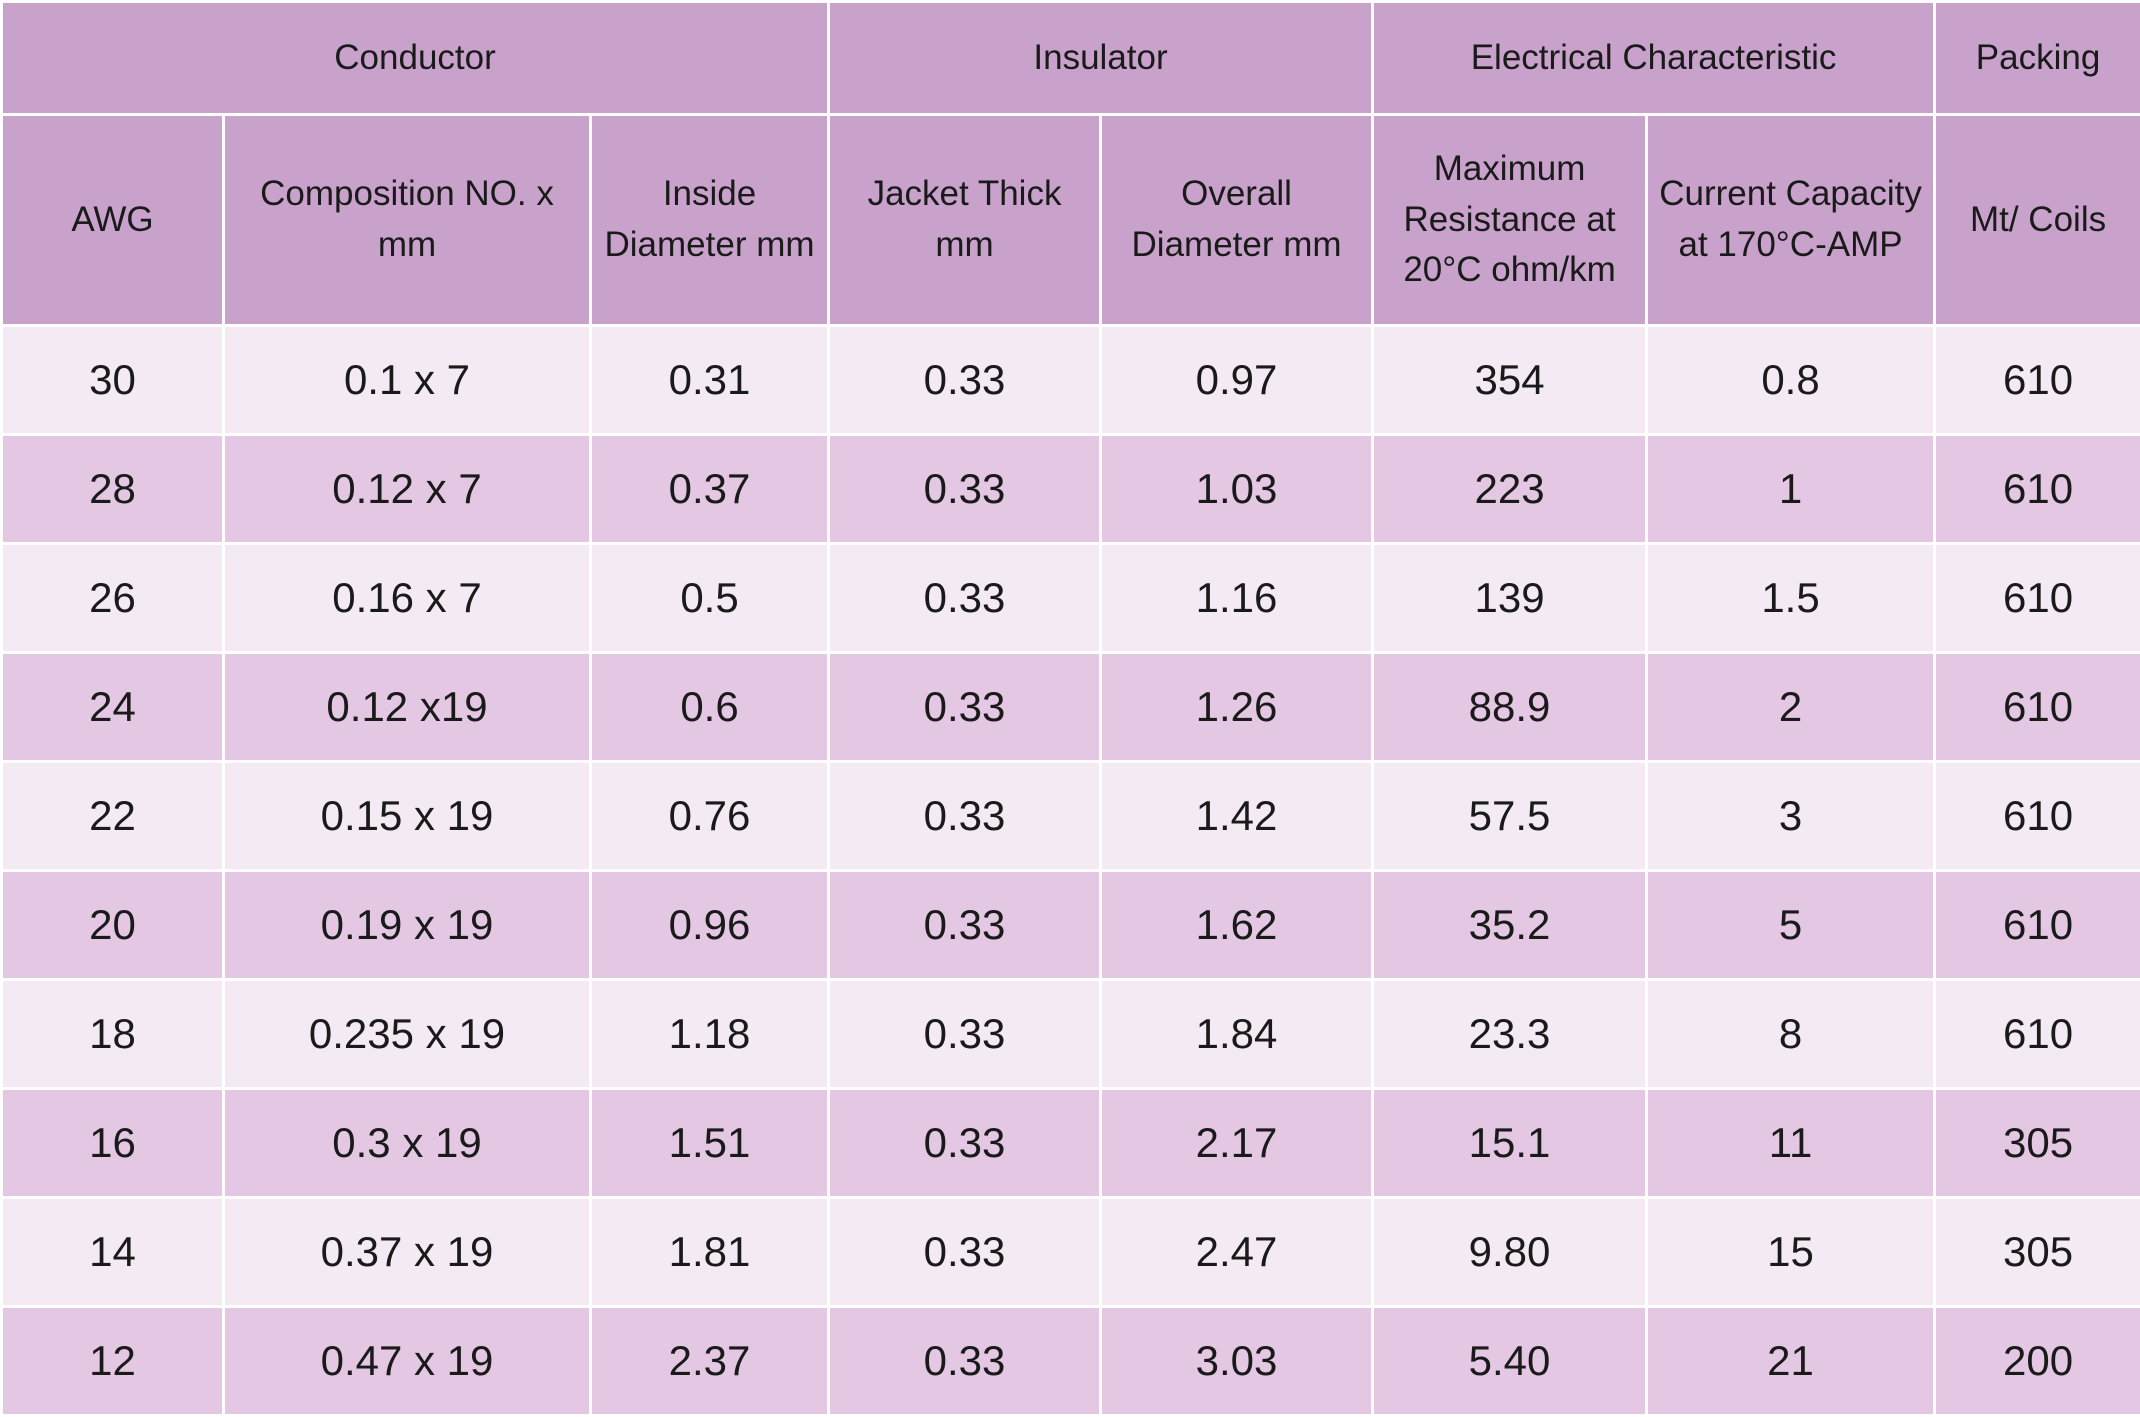 The width and height of the screenshot is (2140, 1417). What do you see at coordinates (407, 489) in the screenshot?
I see `table-cell: 0.12 x 7` at bounding box center [407, 489].